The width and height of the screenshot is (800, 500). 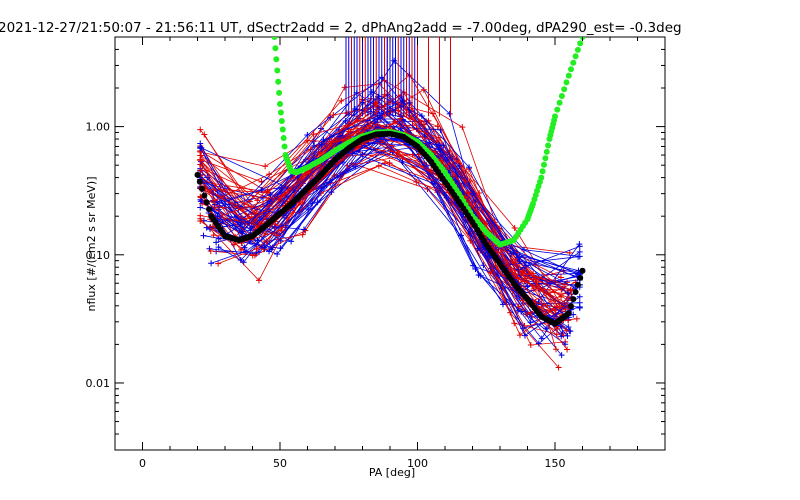 What do you see at coordinates (392, 472) in the screenshot?
I see `x-axis-label: PA [deg]` at bounding box center [392, 472].